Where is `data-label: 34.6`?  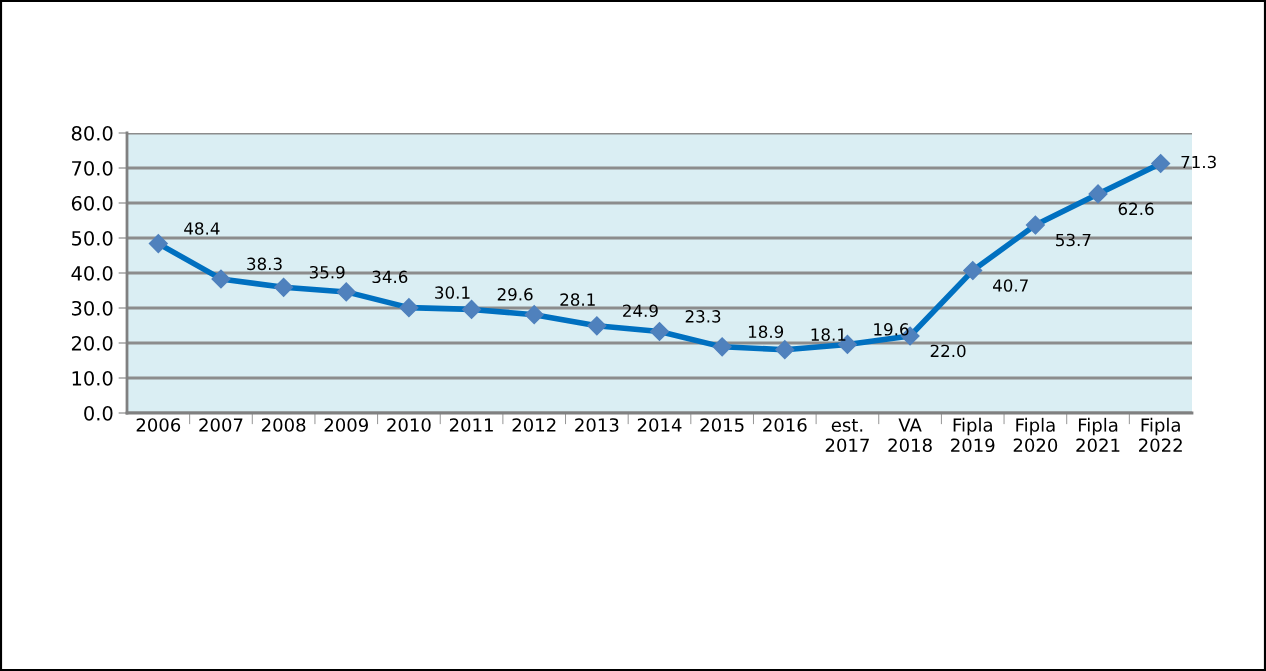
data-label: 34.6 is located at coordinates (390, 277).